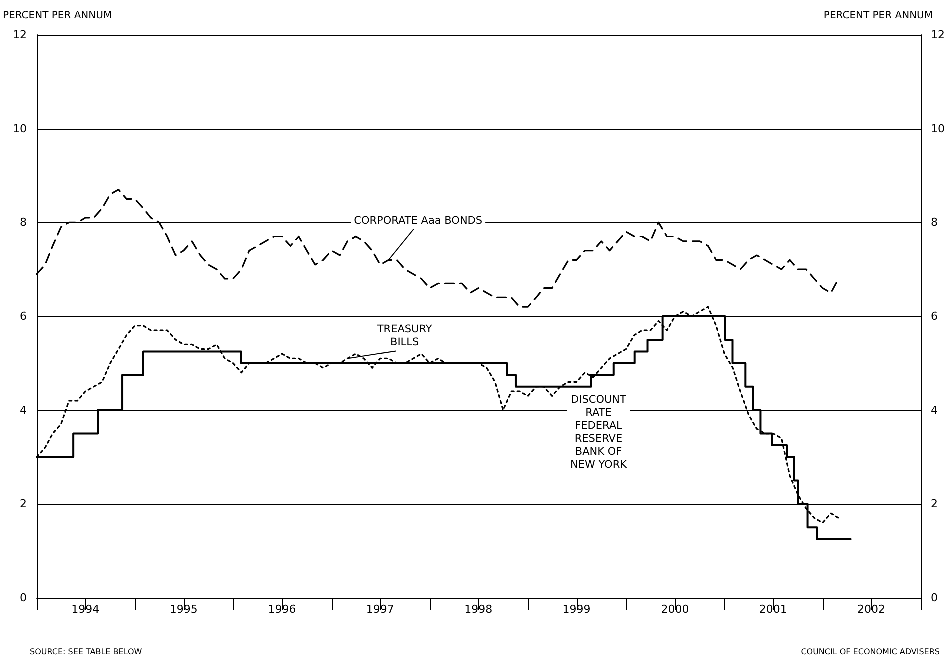  Describe the element at coordinates (879, 16) in the screenshot. I see `y2-axis-title: PERCENT PER ANNUM` at that location.